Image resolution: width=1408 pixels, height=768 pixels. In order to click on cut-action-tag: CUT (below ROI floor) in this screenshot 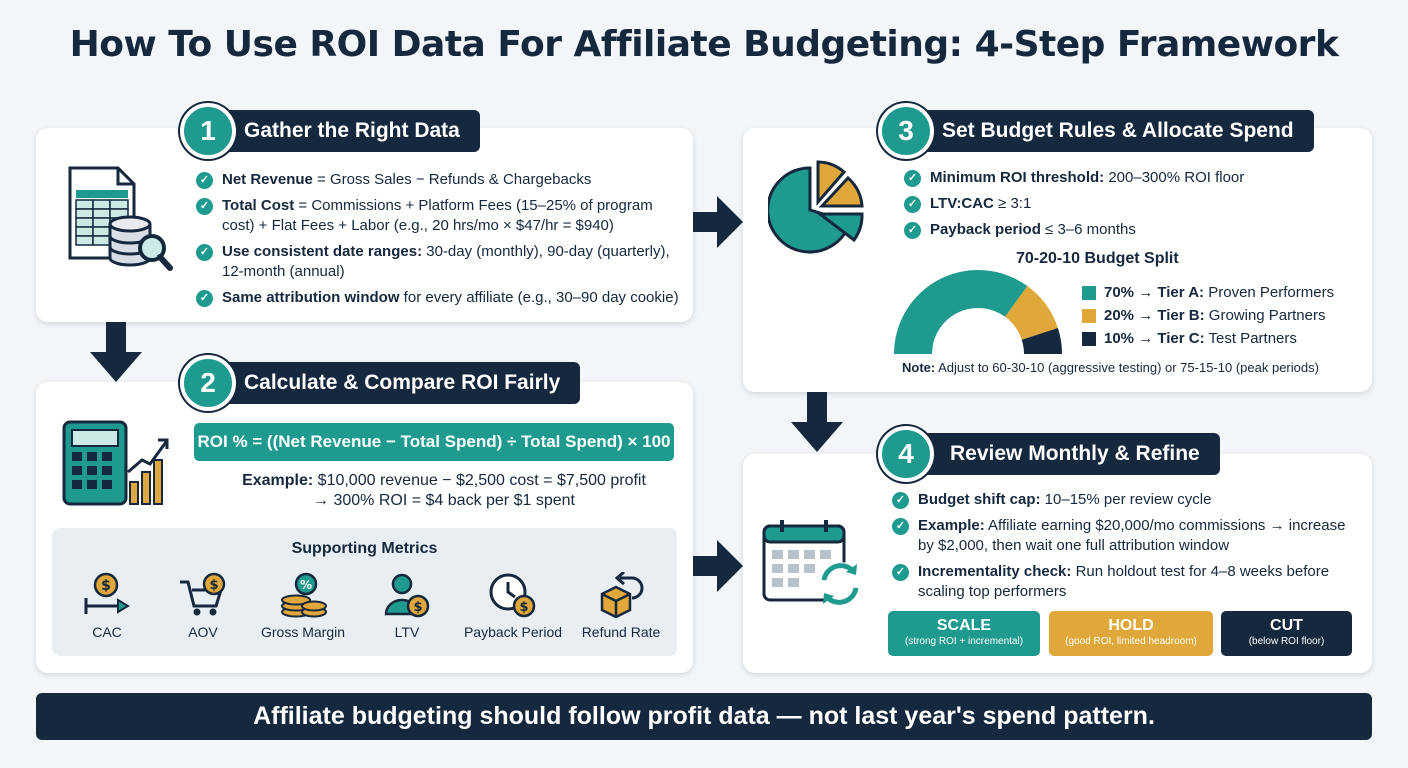, I will do `click(1286, 633)`.